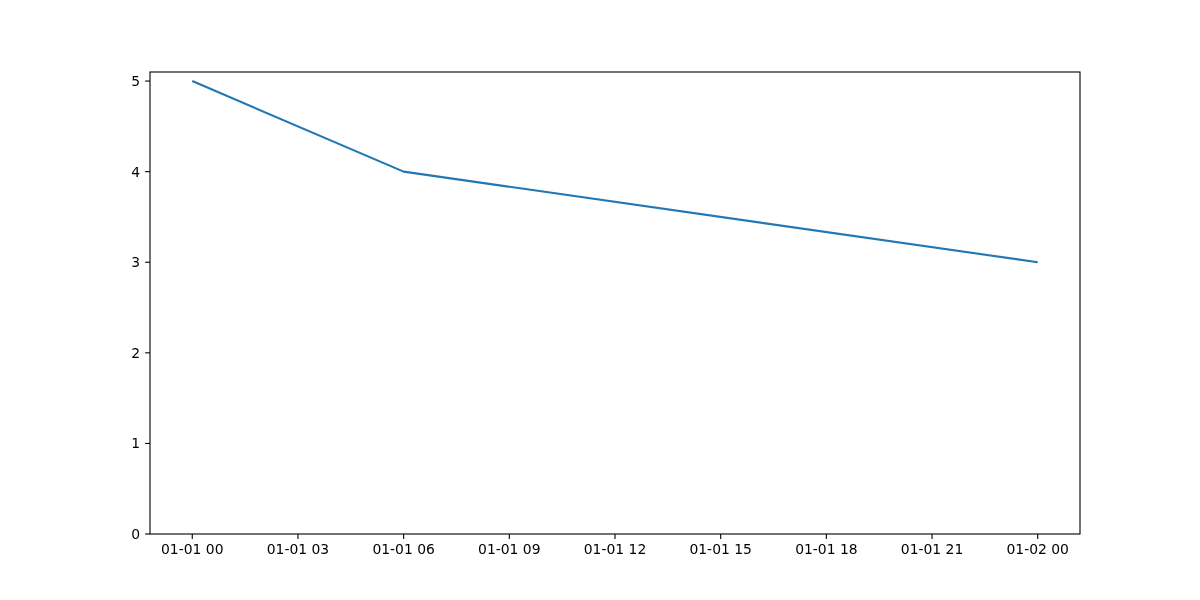 The image size is (1200, 600). What do you see at coordinates (136, 443) in the screenshot?
I see `y-tick-label: 1` at bounding box center [136, 443].